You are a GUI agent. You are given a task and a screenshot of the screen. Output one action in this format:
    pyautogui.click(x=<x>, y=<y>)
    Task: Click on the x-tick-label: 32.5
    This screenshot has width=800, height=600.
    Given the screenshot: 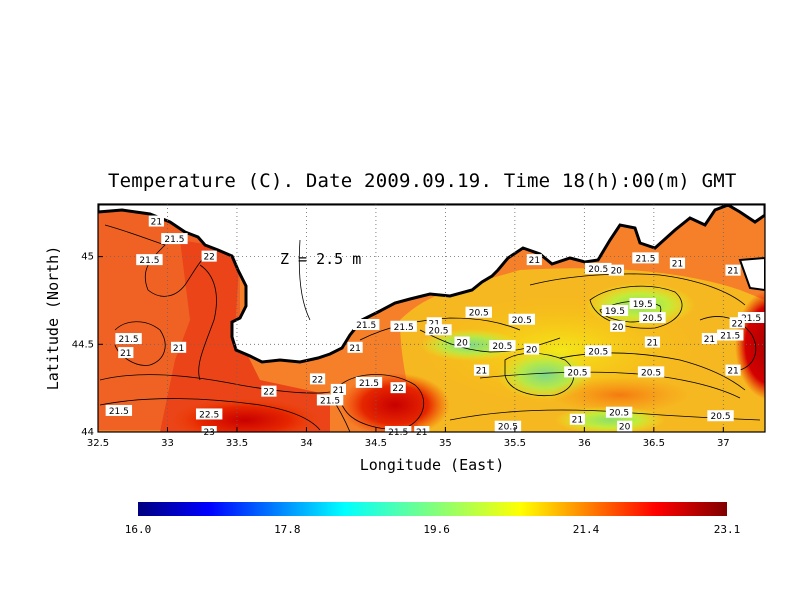 What is the action you would take?
    pyautogui.click(x=98, y=443)
    